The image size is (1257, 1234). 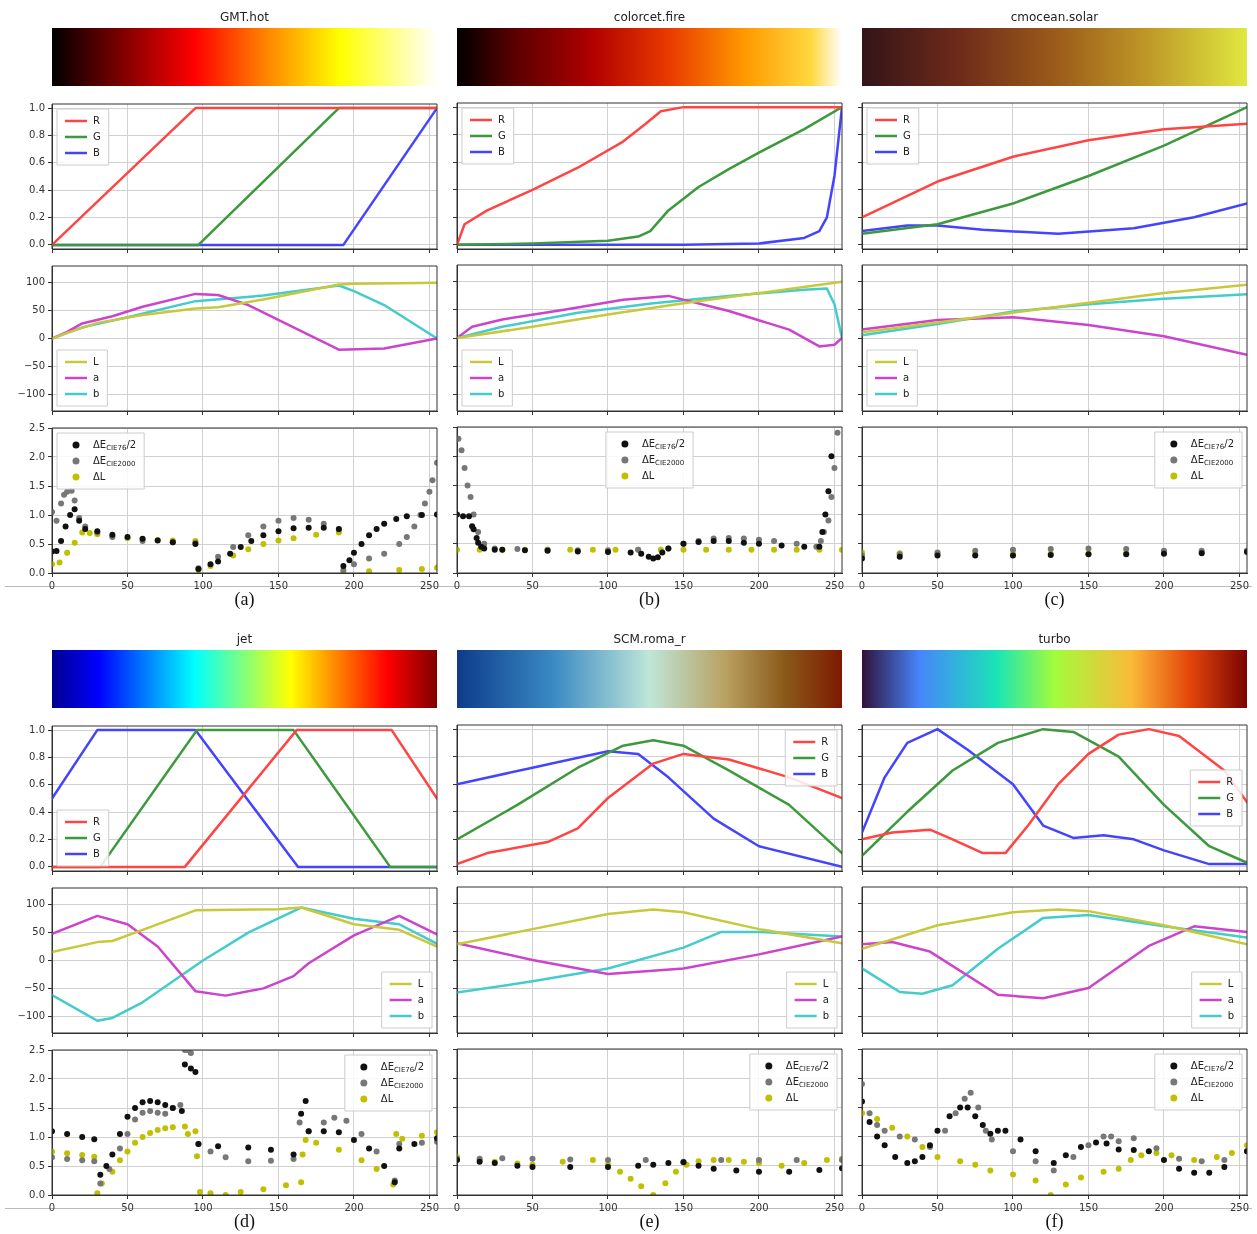 What do you see at coordinates (649, 639) in the screenshot?
I see `chart-title: SCM.roma_r` at bounding box center [649, 639].